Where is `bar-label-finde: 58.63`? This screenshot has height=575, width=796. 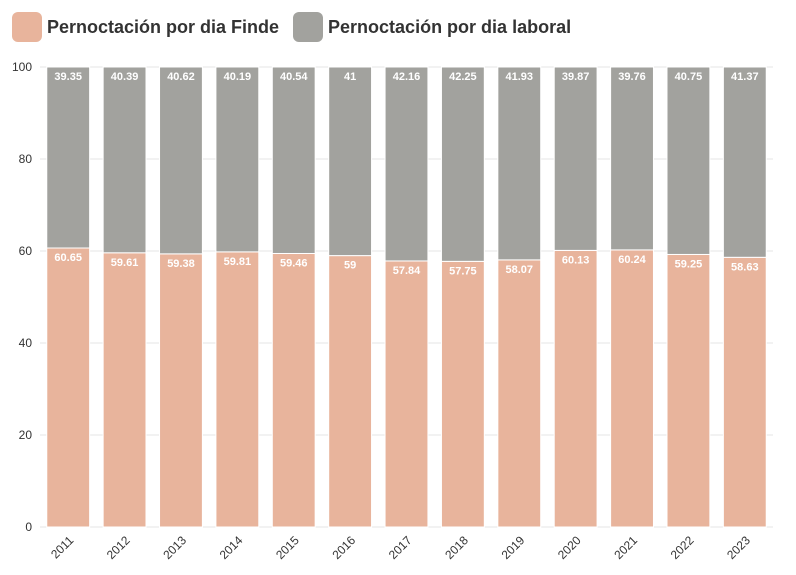
bar-label-finde: 58.63 is located at coordinates (745, 267).